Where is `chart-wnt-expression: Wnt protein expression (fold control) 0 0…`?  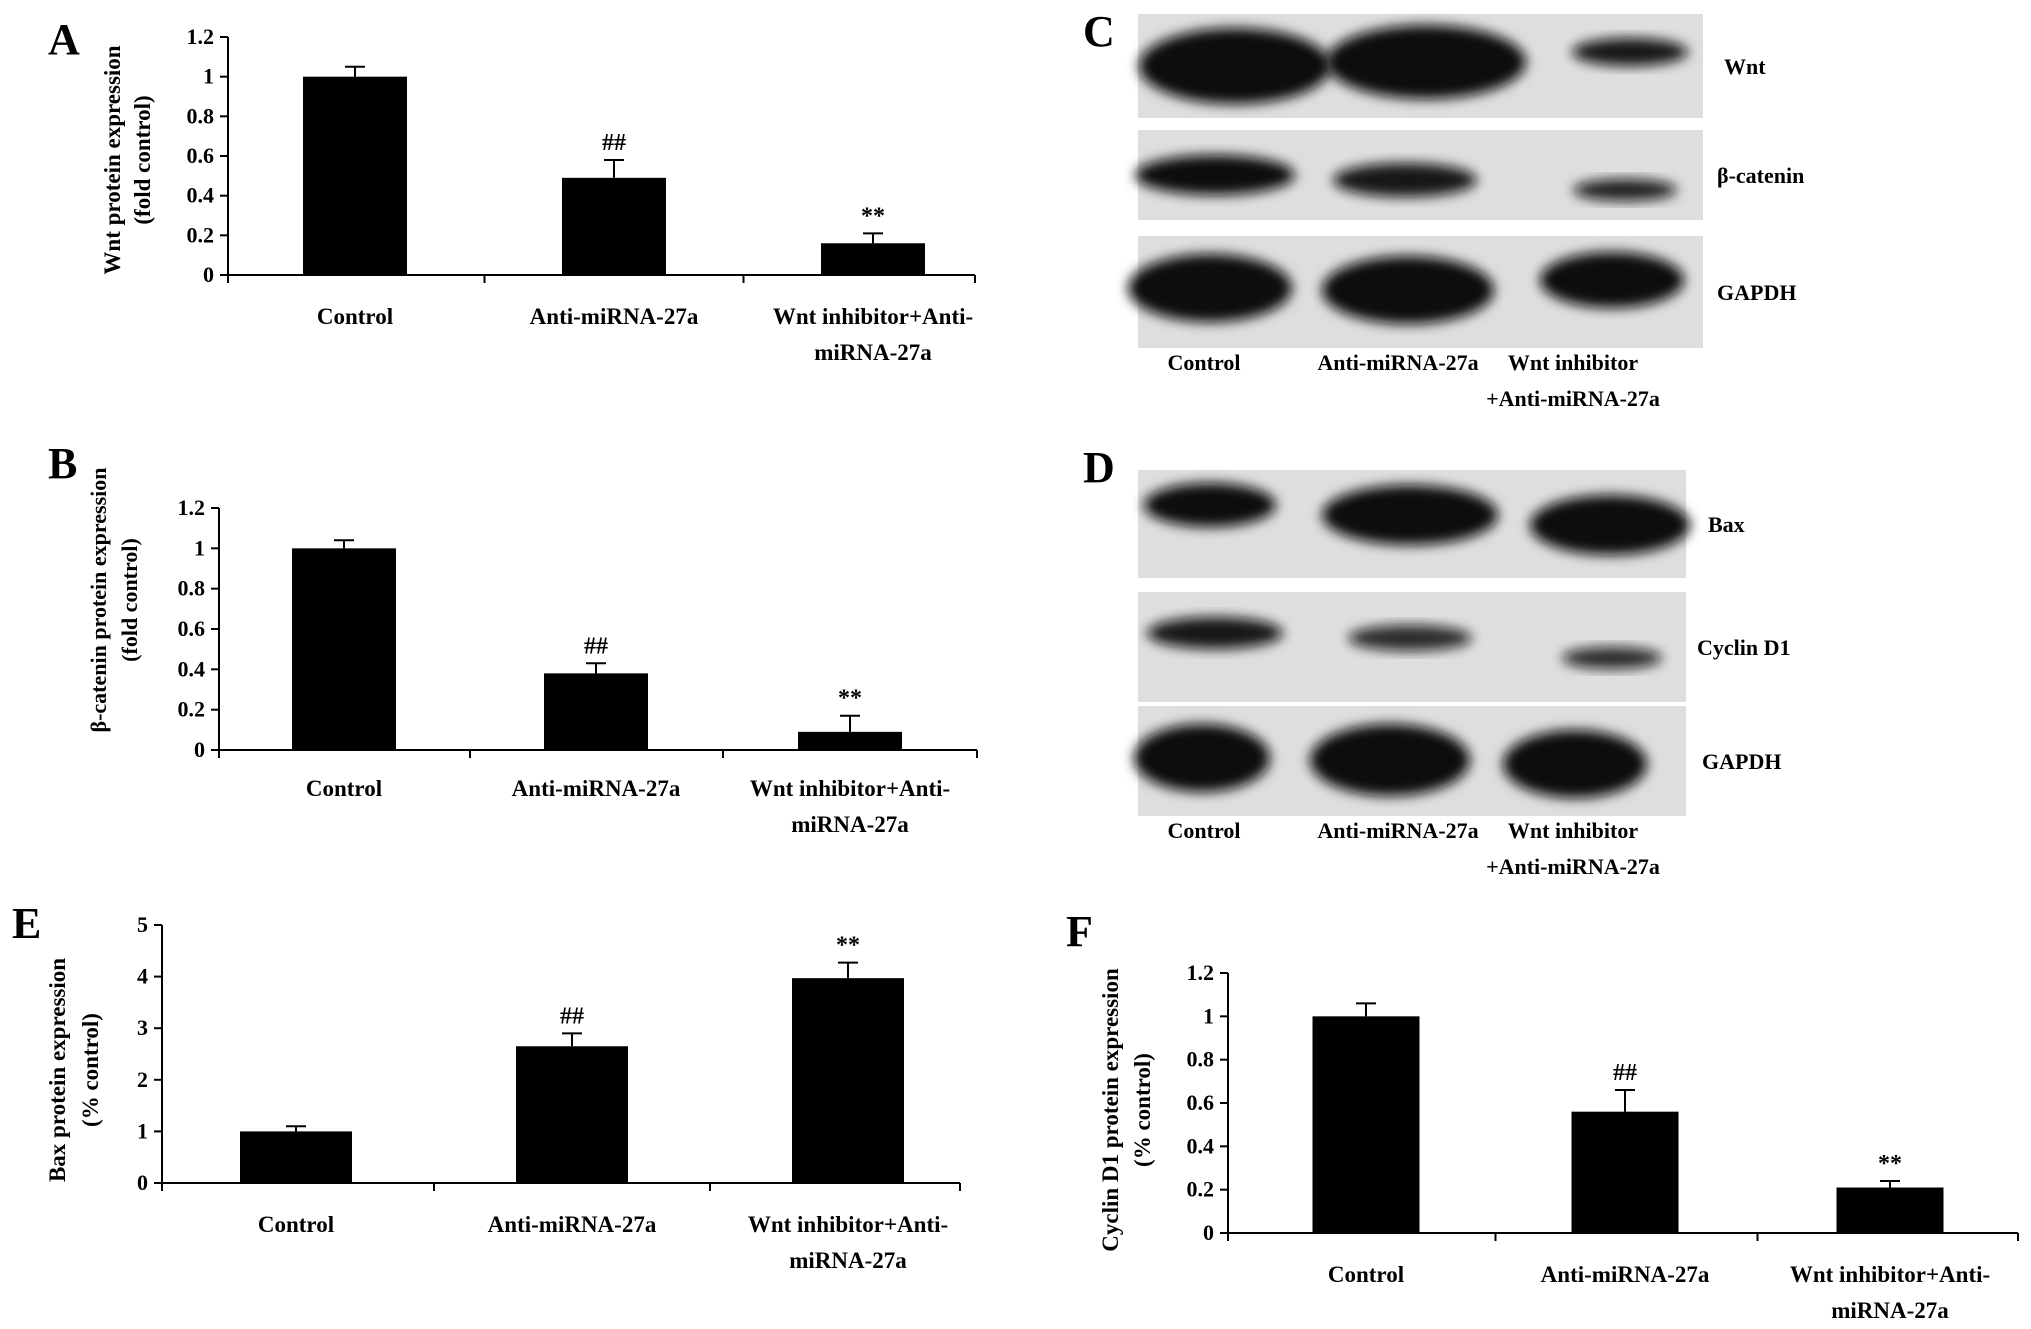
chart-wnt-expression: Wnt protein expression (fold control) 0 0… is located at coordinates (538, 194).